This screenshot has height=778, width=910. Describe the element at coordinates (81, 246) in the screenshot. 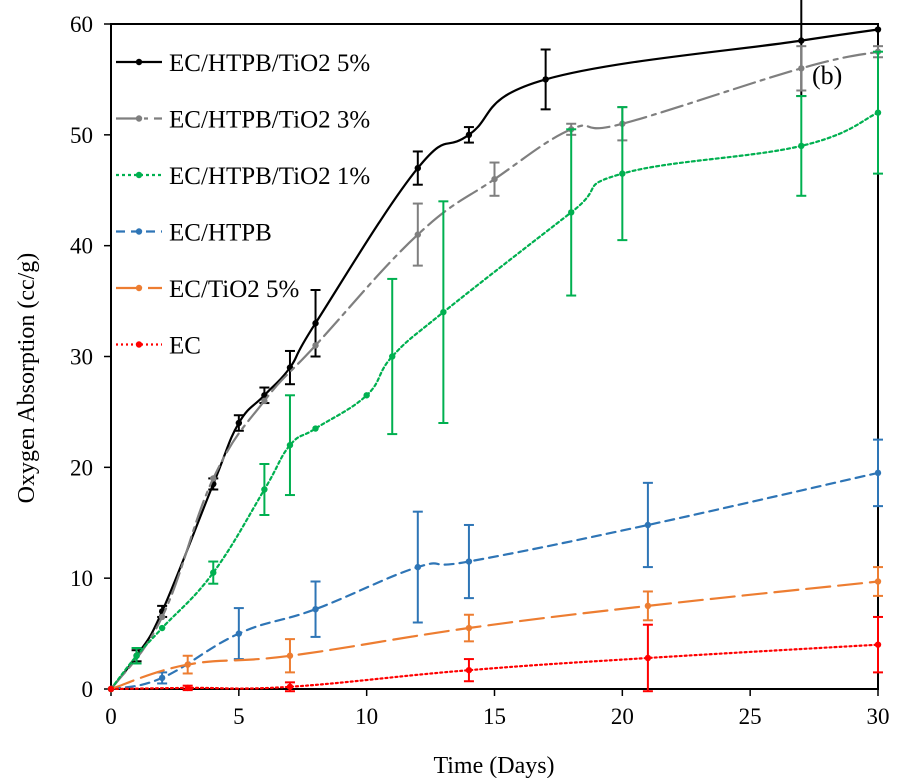

I see `y-tick-label: 40` at that location.